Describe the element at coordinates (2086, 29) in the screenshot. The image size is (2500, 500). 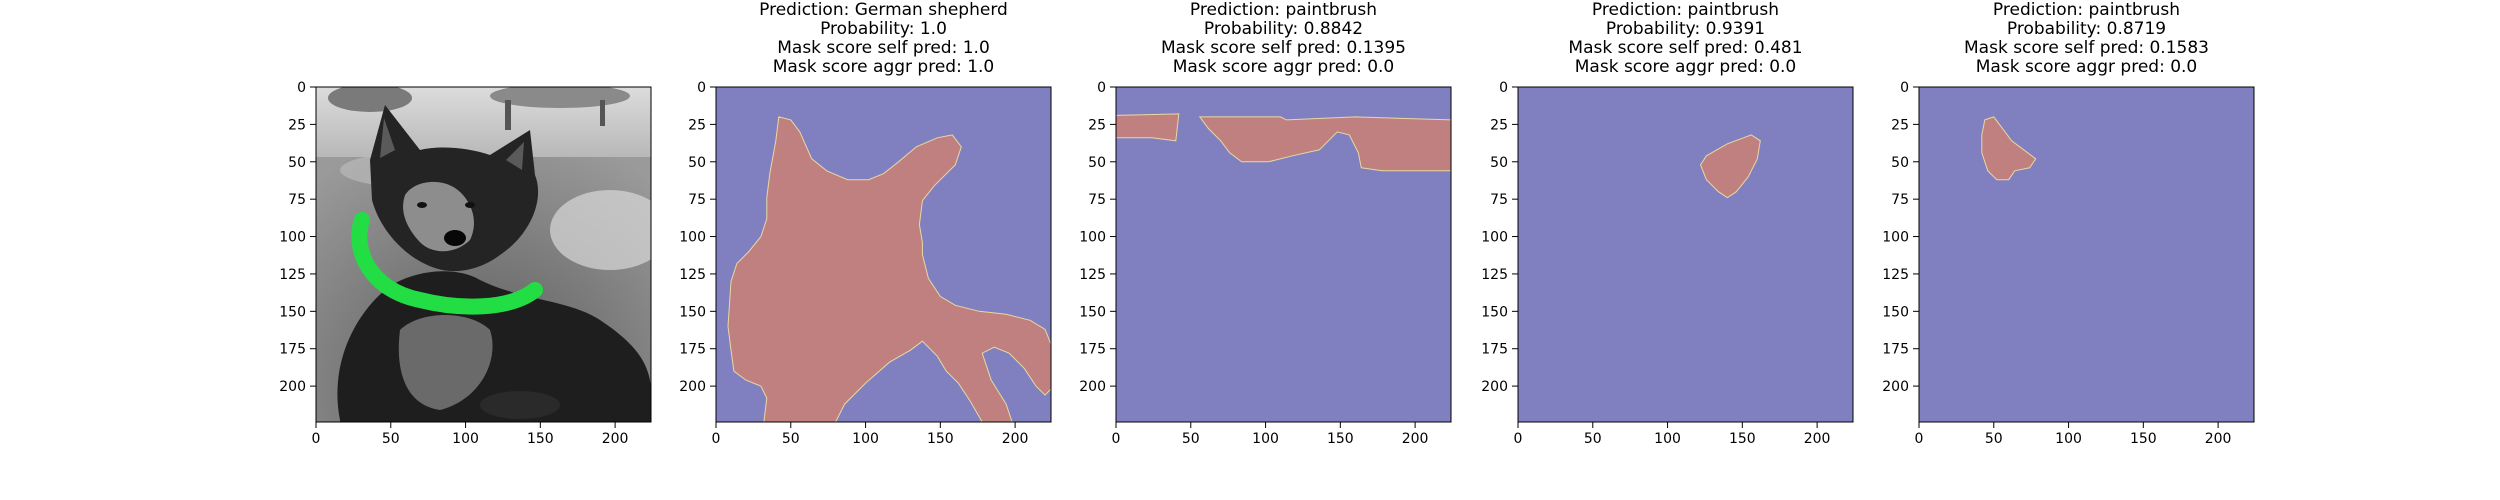
I see `panel-title-line: Probability: 0.8719` at that location.